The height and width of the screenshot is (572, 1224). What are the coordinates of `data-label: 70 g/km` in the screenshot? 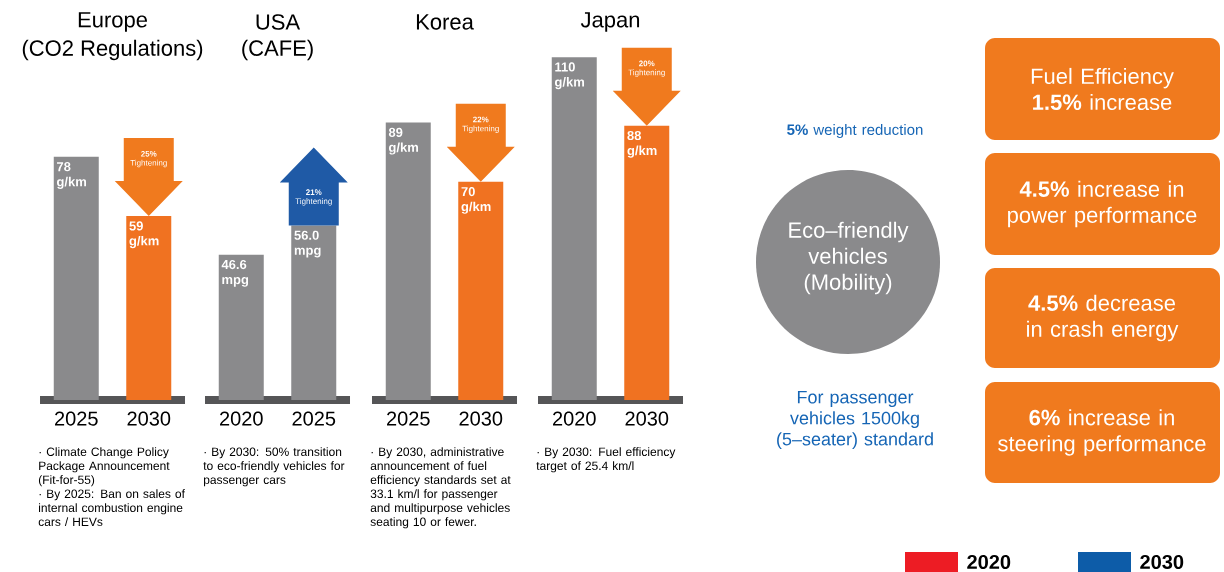 It's located at (476, 200).